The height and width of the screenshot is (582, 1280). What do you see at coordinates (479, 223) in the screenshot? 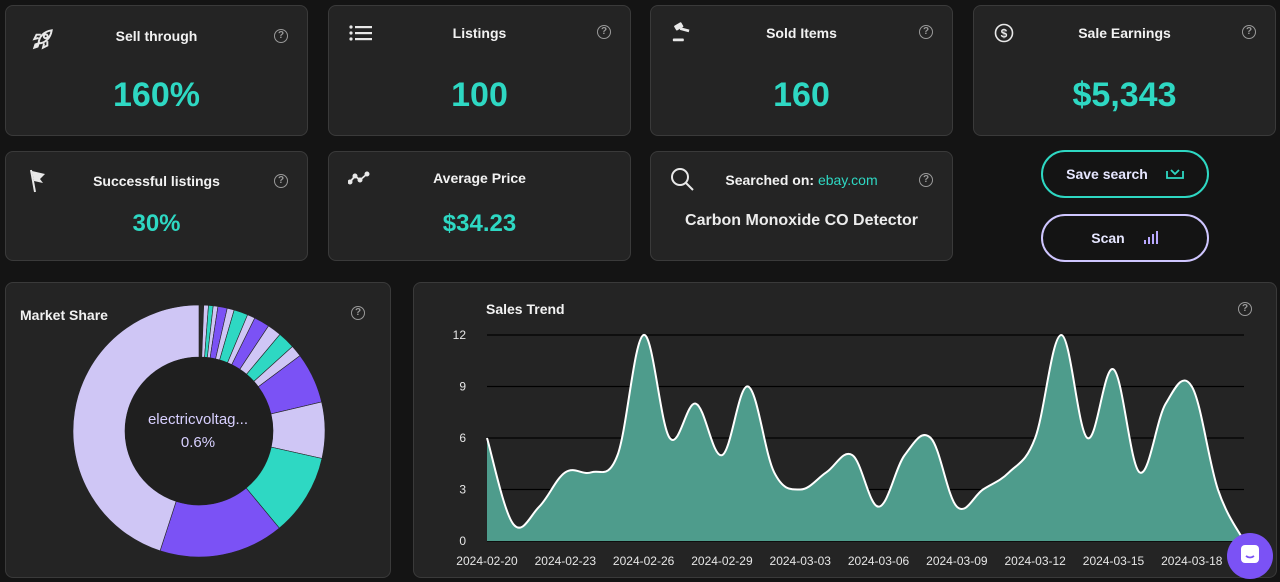
I see `average-price-value: $34.23` at bounding box center [479, 223].